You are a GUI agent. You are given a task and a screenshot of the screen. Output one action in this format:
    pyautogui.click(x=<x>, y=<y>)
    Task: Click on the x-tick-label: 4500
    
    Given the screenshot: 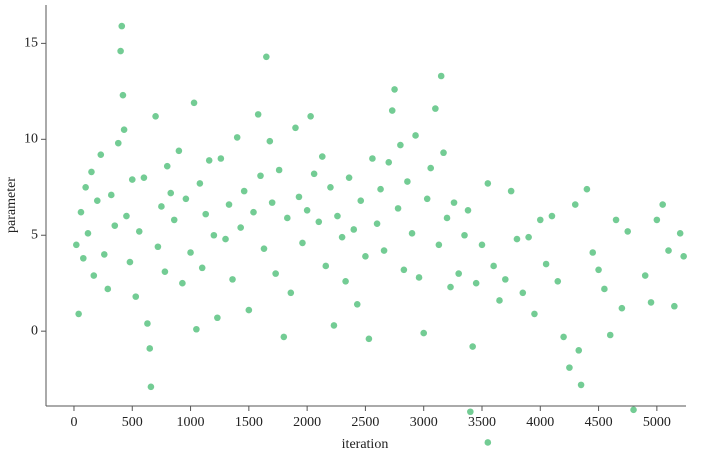 What is the action you would take?
    pyautogui.click(x=599, y=422)
    